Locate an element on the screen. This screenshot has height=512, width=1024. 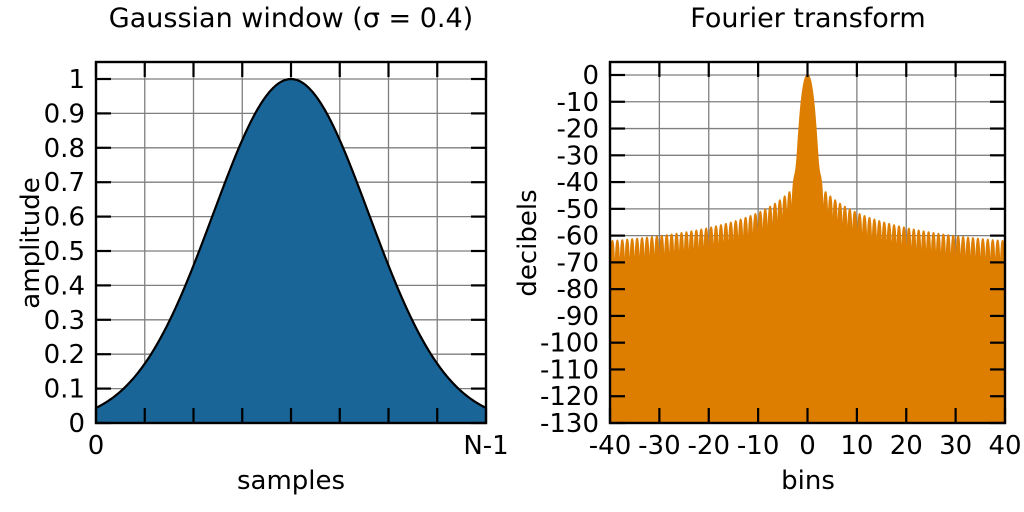
y-tick-label: 0.4 is located at coordinates (64, 286).